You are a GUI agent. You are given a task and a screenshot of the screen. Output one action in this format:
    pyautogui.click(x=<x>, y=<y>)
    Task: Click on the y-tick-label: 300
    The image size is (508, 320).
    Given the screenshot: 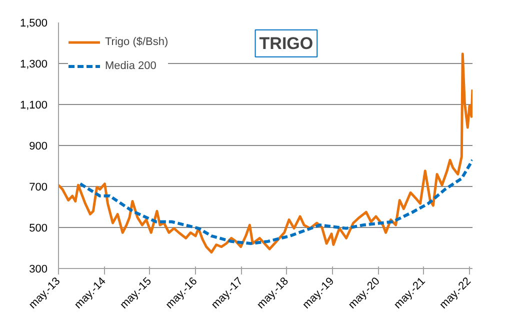 What is the action you would take?
    pyautogui.click(x=38, y=270)
    